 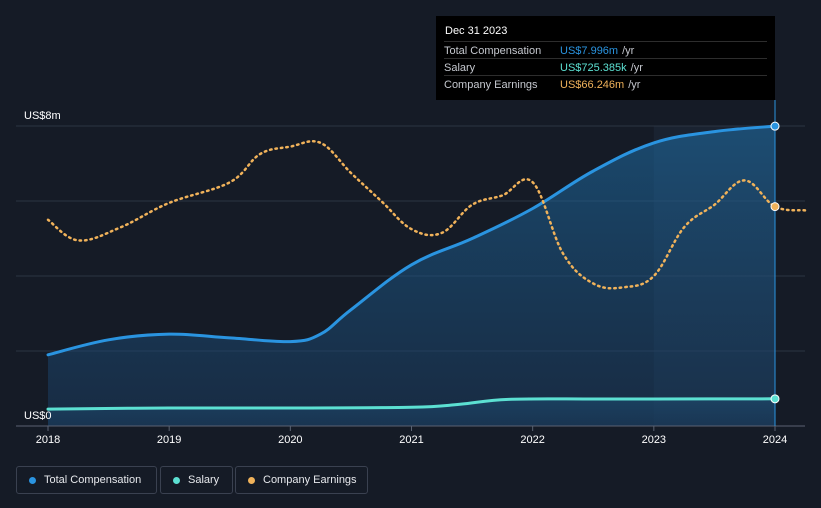 I want to click on tooltip-value: US$7.996m/yr, so click(x=597, y=51).